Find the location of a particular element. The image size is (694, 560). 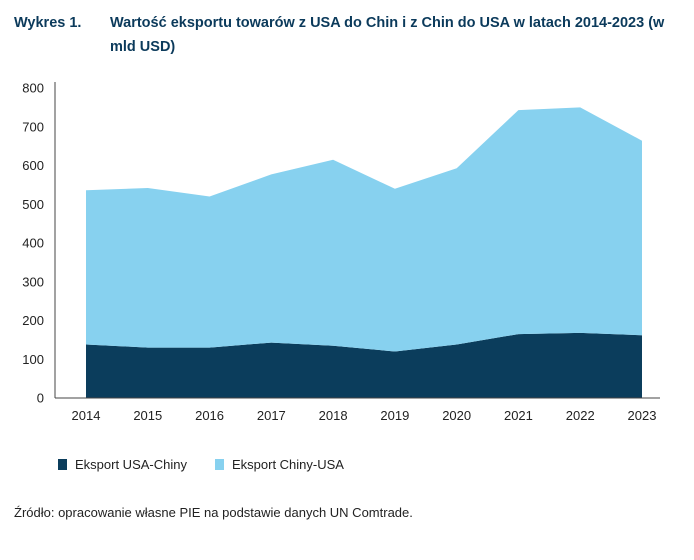

area-usa-chiny is located at coordinates (364, 365).